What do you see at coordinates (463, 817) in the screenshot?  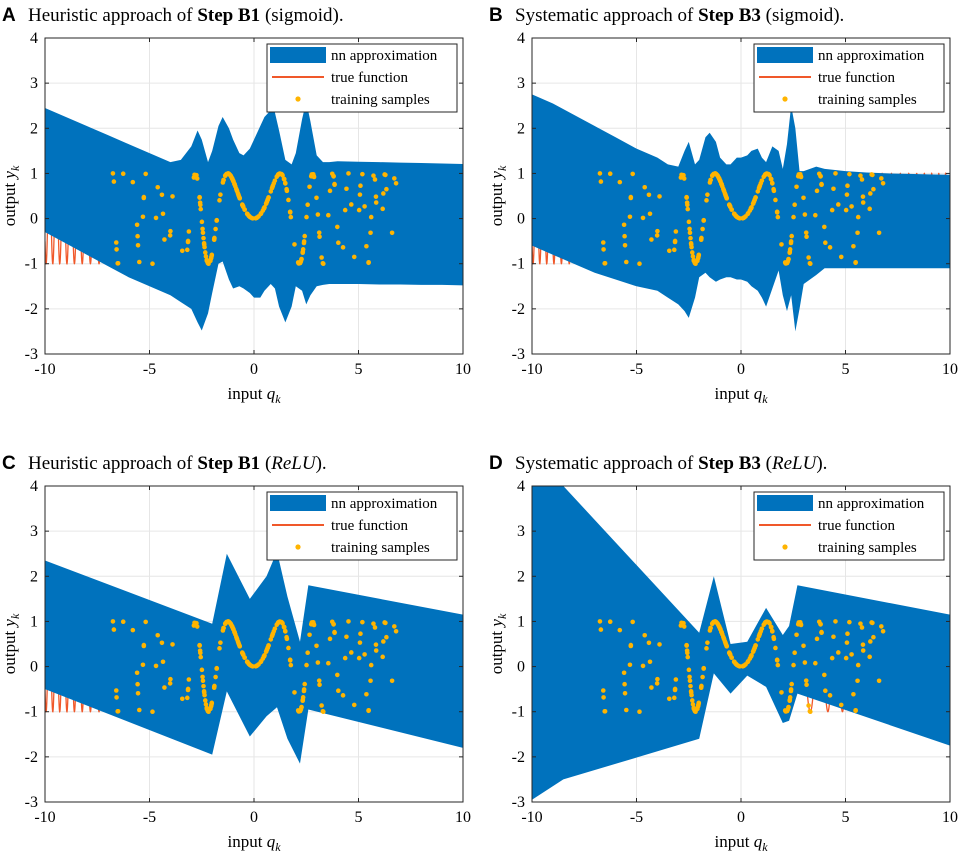 I see `x-tick-label: 10` at bounding box center [463, 817].